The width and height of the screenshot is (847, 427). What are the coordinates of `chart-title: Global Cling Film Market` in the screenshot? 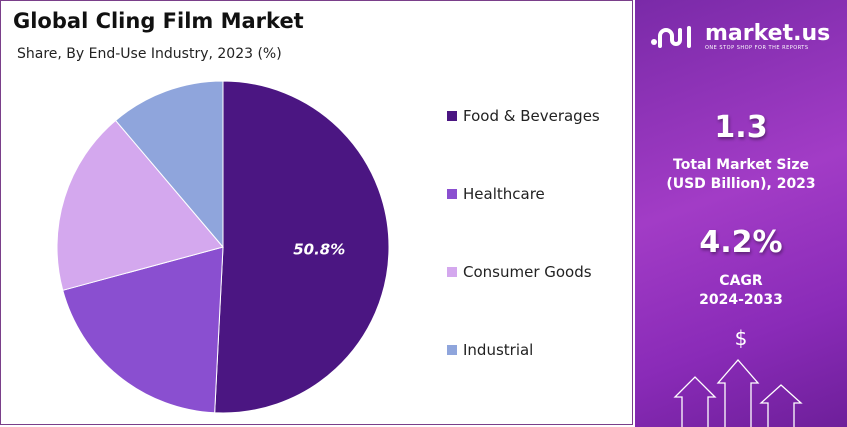 It's located at (158, 21).